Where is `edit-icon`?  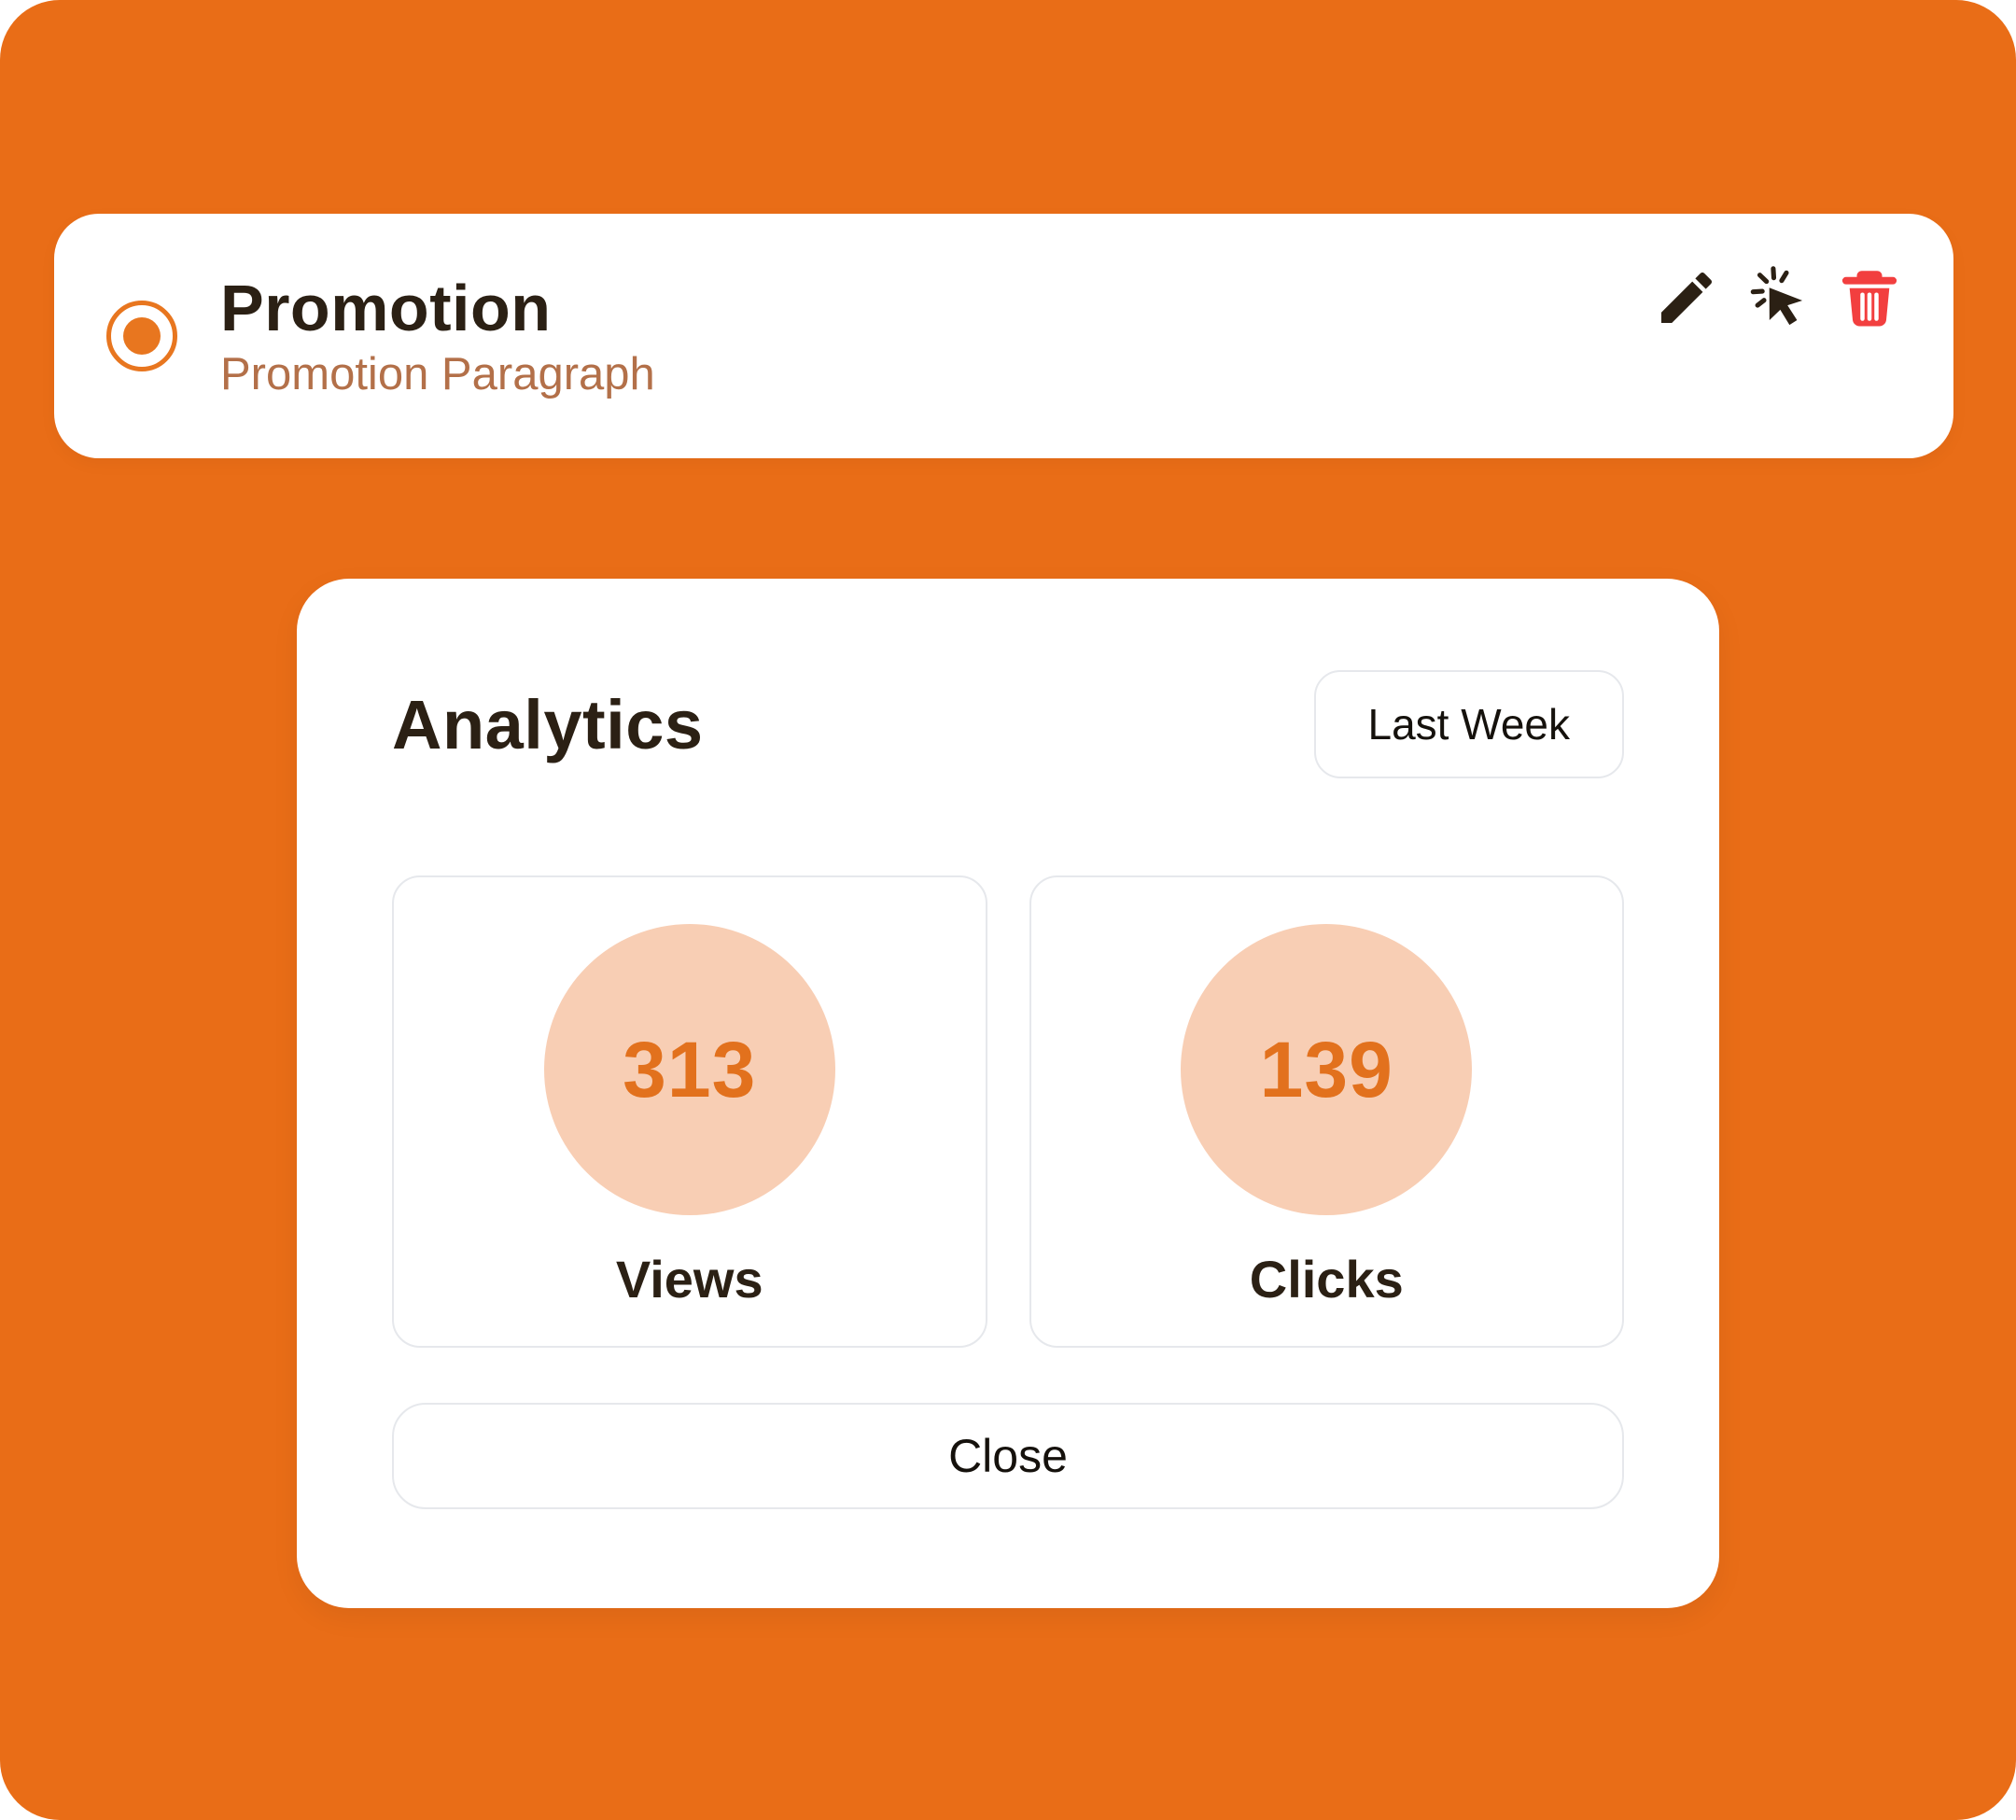 edit-icon is located at coordinates (1686, 297).